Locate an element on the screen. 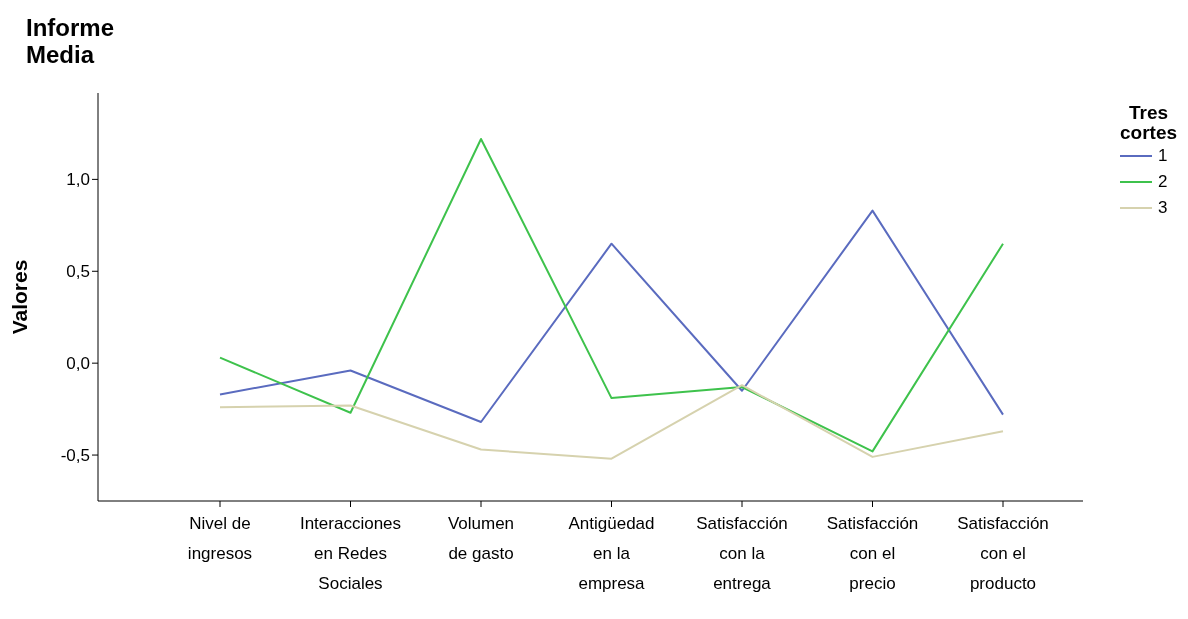 This screenshot has width=1188, height=619. legend-title: Tres cortes is located at coordinates (1149, 122).